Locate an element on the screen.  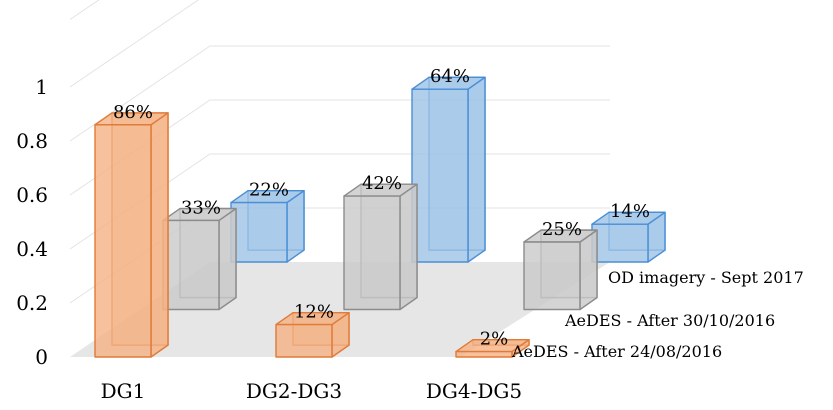
y-tick-label: 0.8 is located at coordinates (32, 141).